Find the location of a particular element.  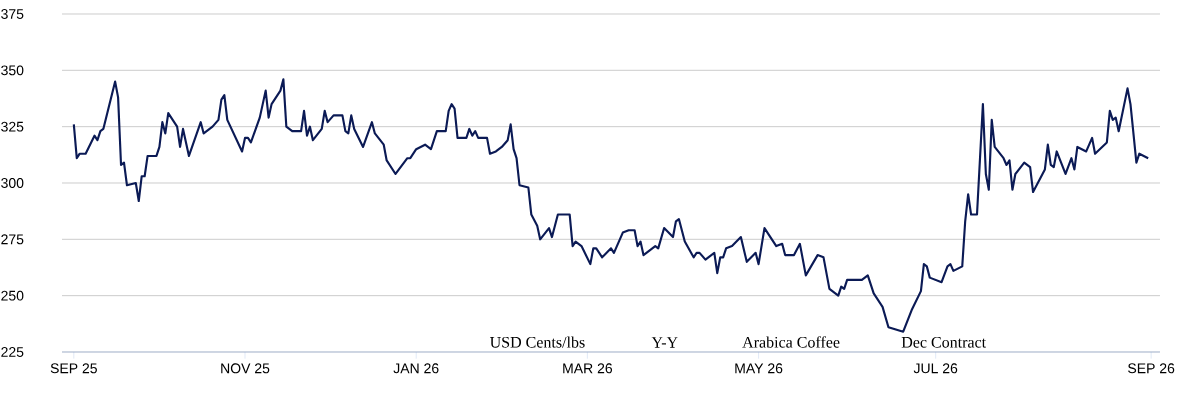

annotation: Arabica Coffee is located at coordinates (791, 342).